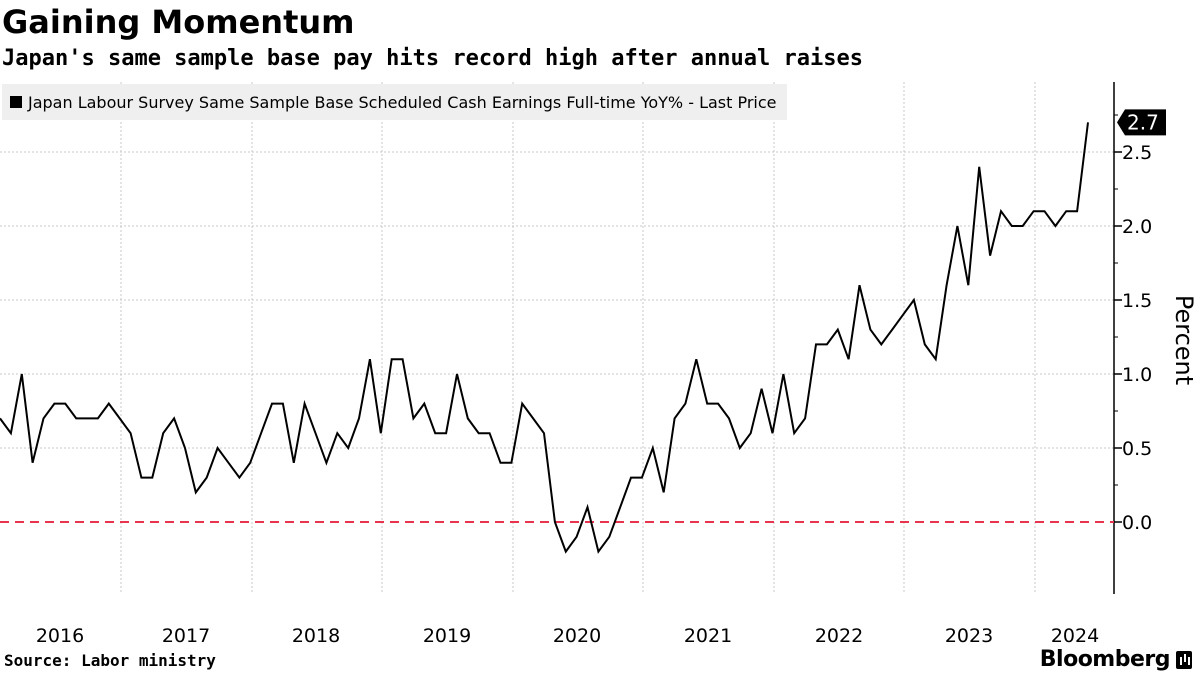  I want to click on y-axis-ticks: 0.0 0.5 1.0 1.5 2.0 2.5, so click(1133, 324).